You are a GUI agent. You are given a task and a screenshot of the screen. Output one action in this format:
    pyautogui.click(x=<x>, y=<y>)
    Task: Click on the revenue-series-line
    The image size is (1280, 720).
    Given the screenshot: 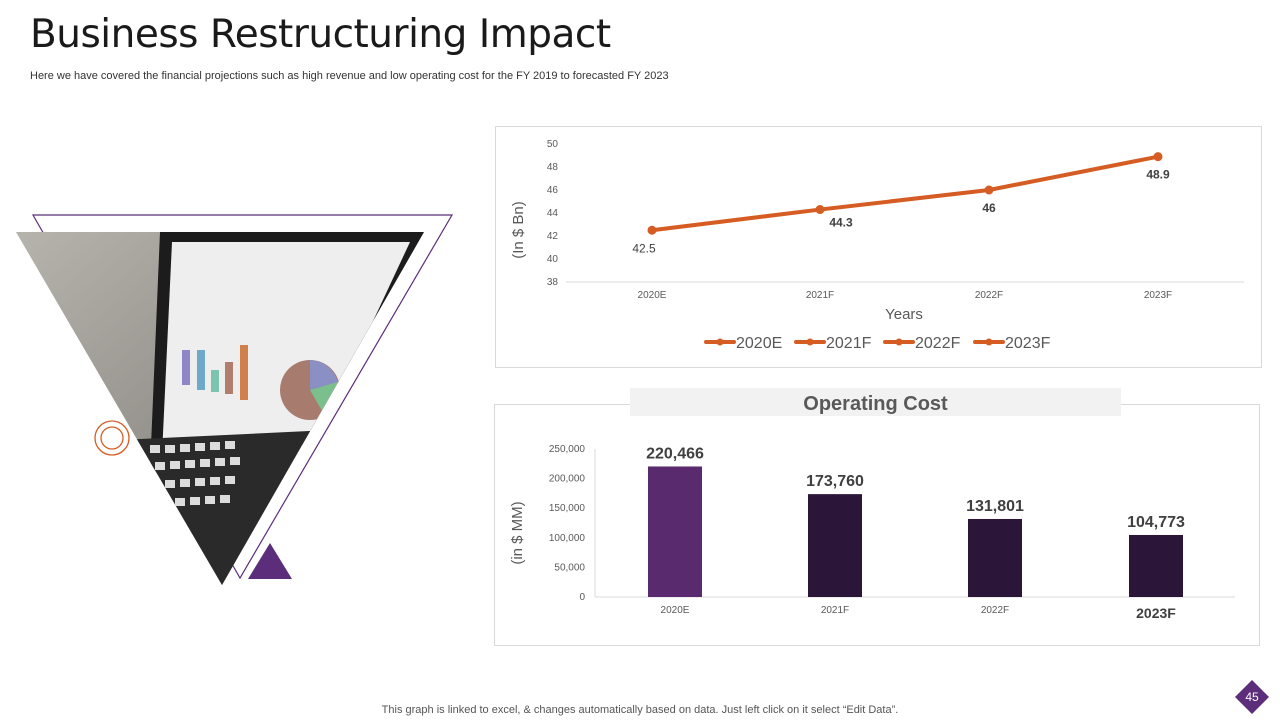 What is the action you would take?
    pyautogui.click(x=905, y=193)
    